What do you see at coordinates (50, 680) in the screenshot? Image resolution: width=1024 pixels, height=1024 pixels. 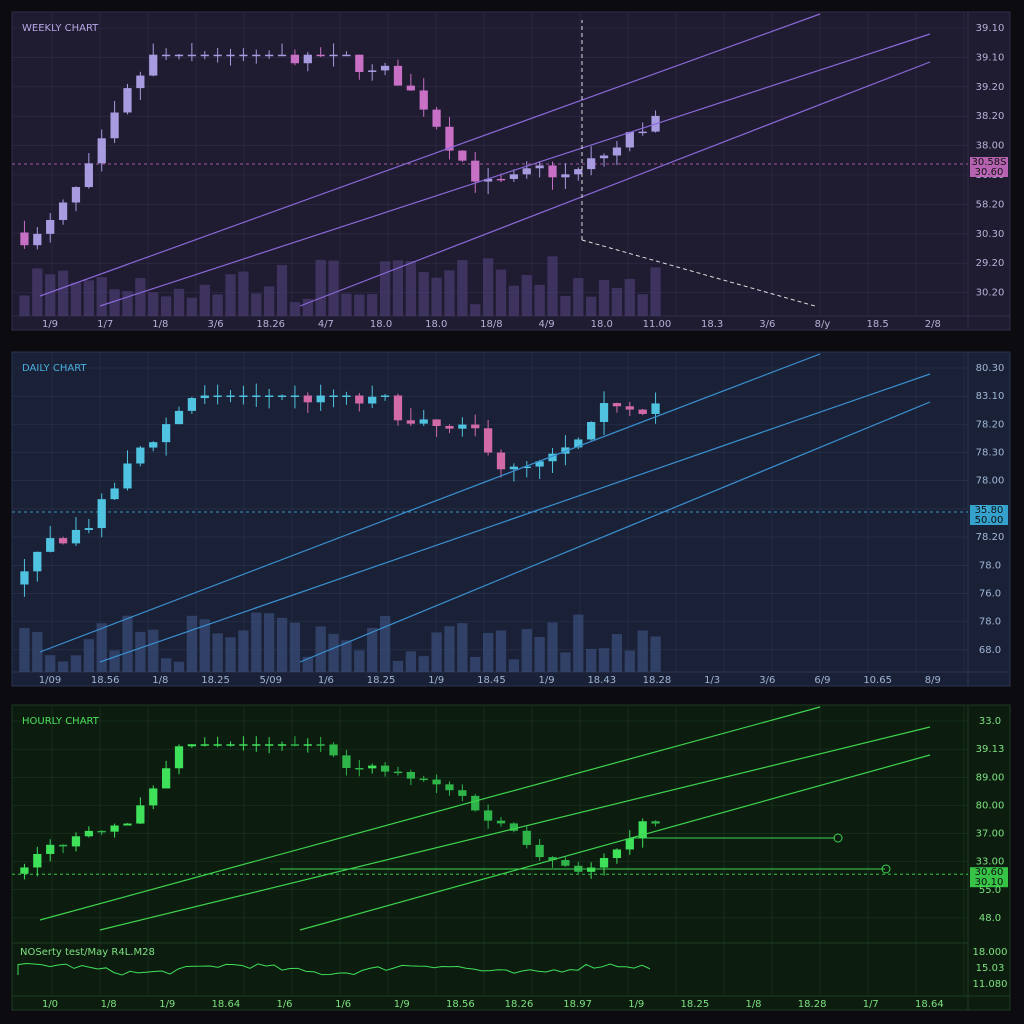 I see `x-tick-label: 1/09` at bounding box center [50, 680].